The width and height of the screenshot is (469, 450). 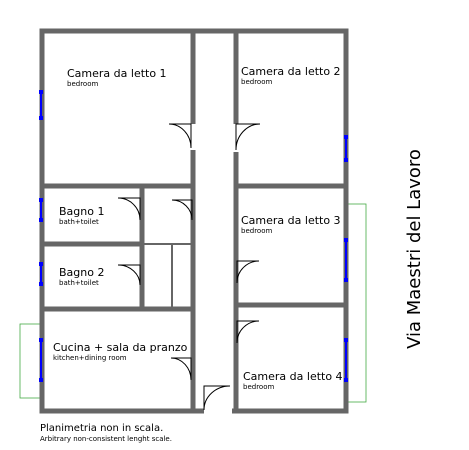 I want to click on room-name: Cucina + sala da pranzo, so click(x=120, y=347).